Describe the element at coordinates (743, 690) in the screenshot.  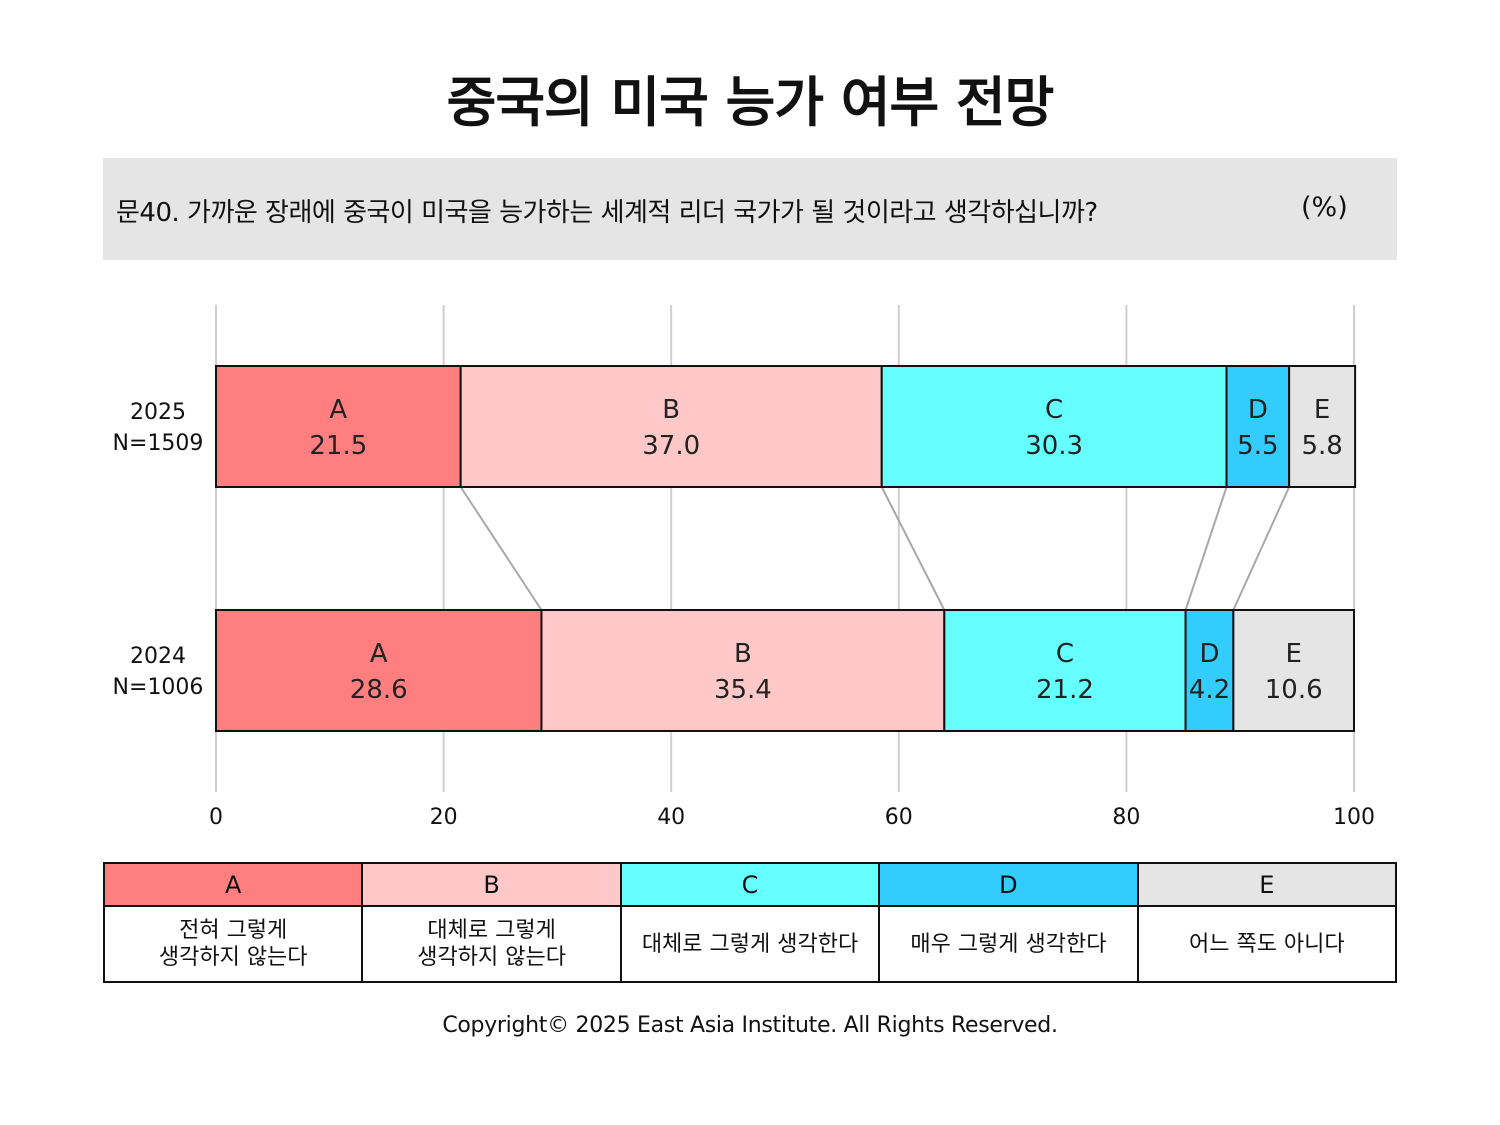
I see `bar-value-2024-b: 35.4` at that location.